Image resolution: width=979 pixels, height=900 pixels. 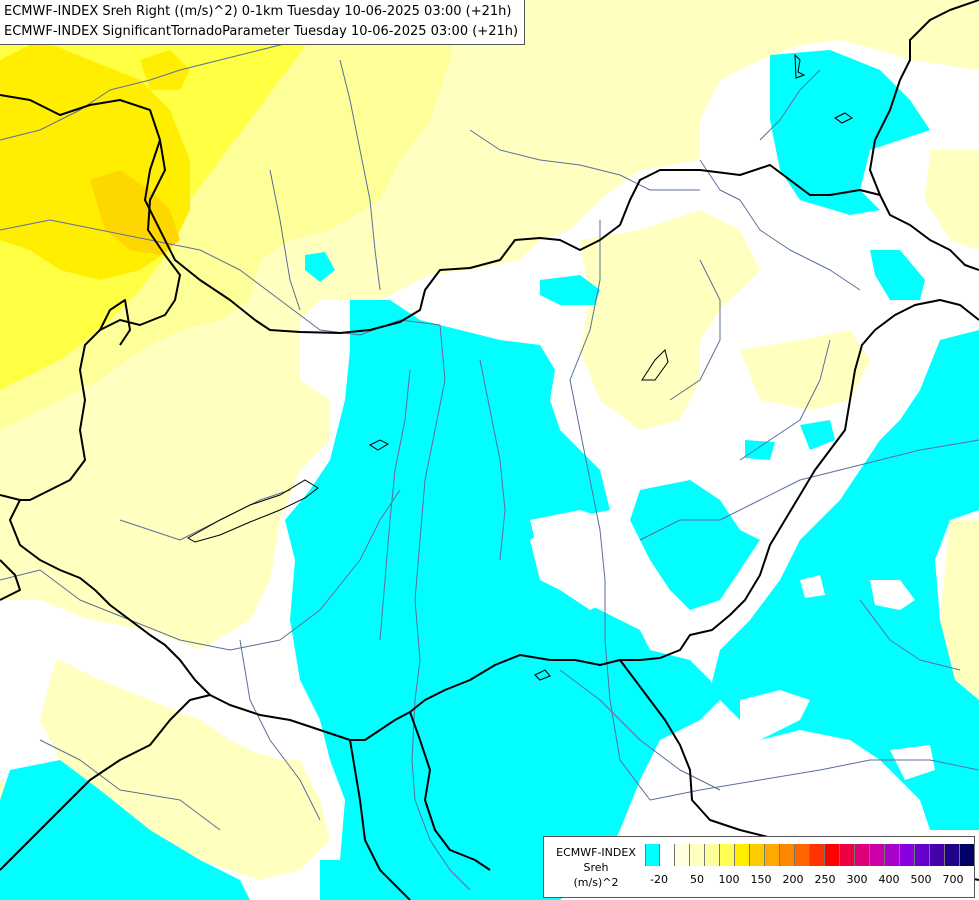 I want to click on field-white-holes, so click(x=732, y=645).